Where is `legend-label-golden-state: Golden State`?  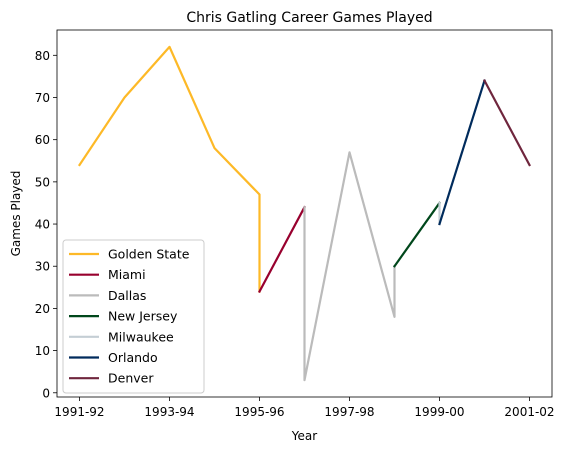 legend-label-golden-state: Golden State is located at coordinates (149, 254).